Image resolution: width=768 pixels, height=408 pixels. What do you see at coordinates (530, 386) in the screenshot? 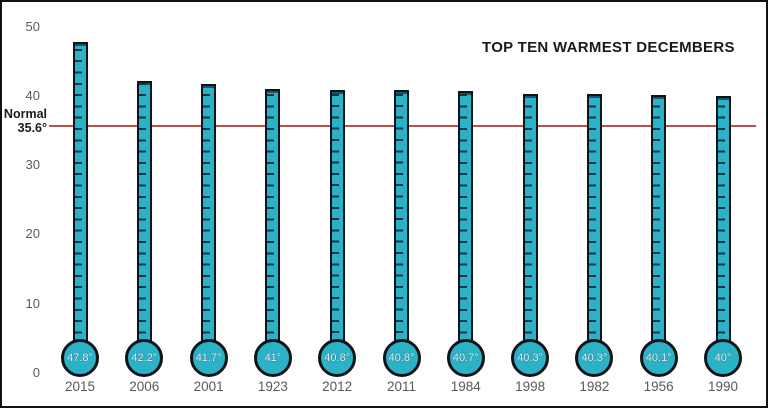
I see `year-label: 1998` at bounding box center [530, 386].